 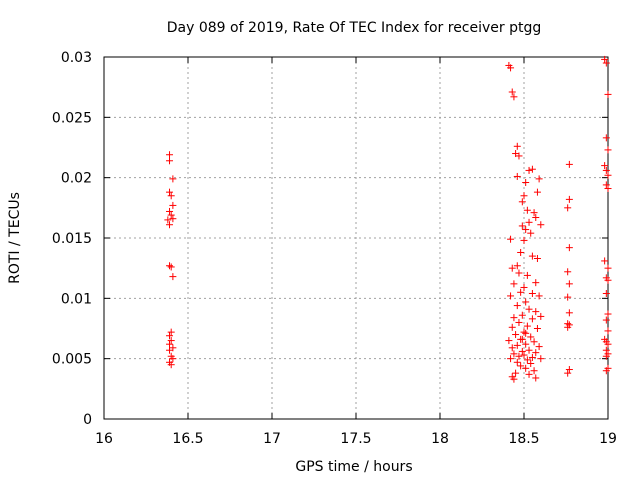 What do you see at coordinates (523, 439) in the screenshot?
I see `x-tick-label: 18.5` at bounding box center [523, 439].